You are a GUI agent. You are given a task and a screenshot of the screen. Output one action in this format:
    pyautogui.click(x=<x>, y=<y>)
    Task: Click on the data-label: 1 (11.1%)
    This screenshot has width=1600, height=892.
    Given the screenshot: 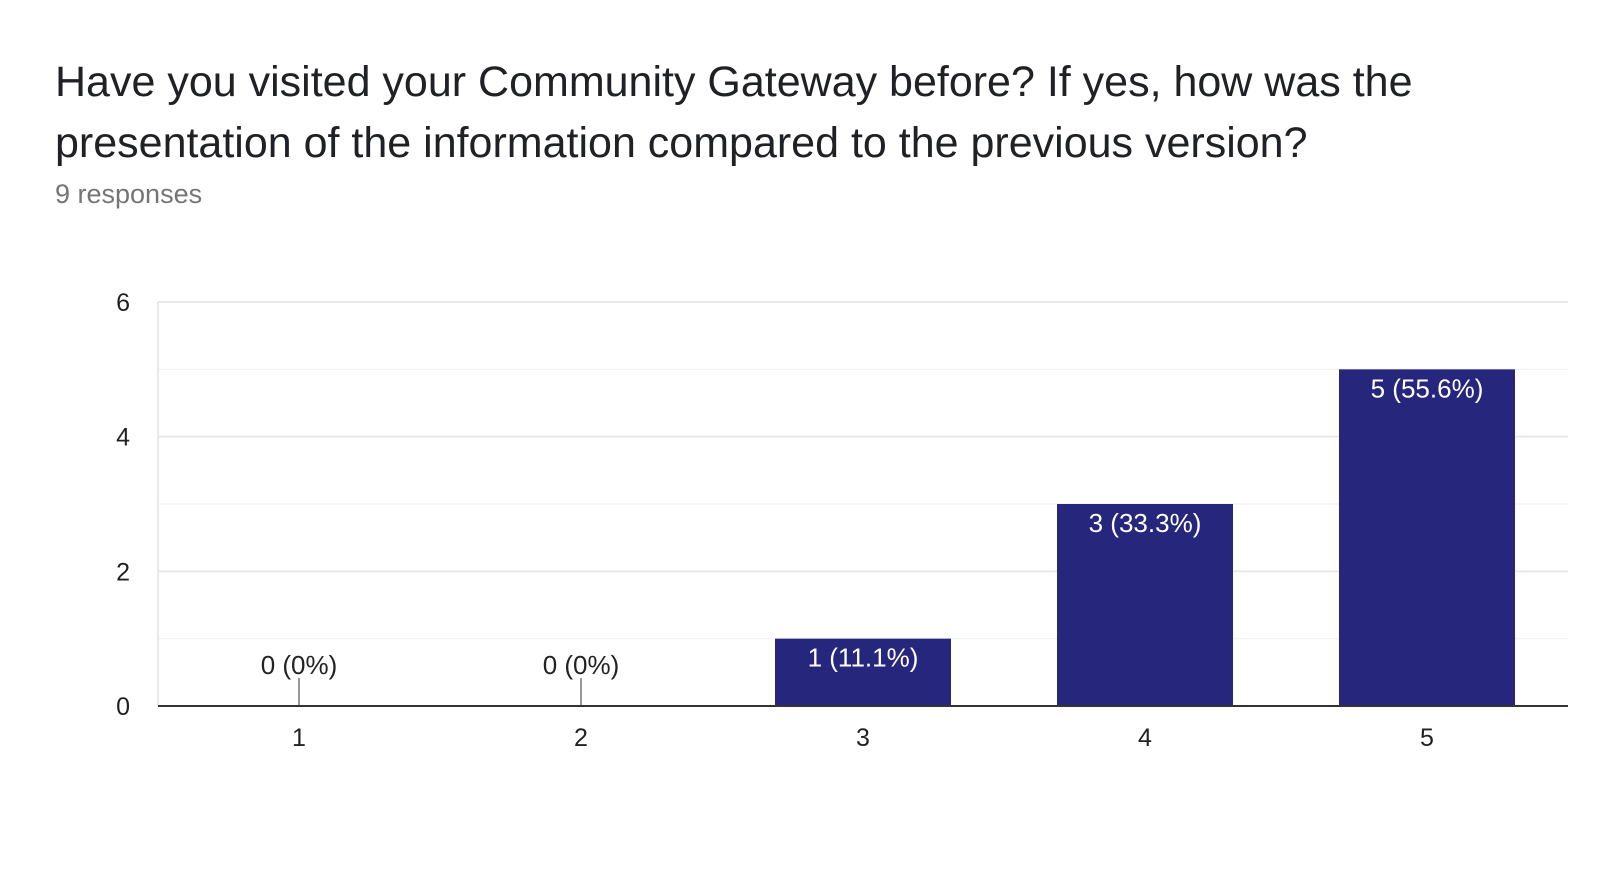 What is the action you would take?
    pyautogui.click(x=863, y=658)
    